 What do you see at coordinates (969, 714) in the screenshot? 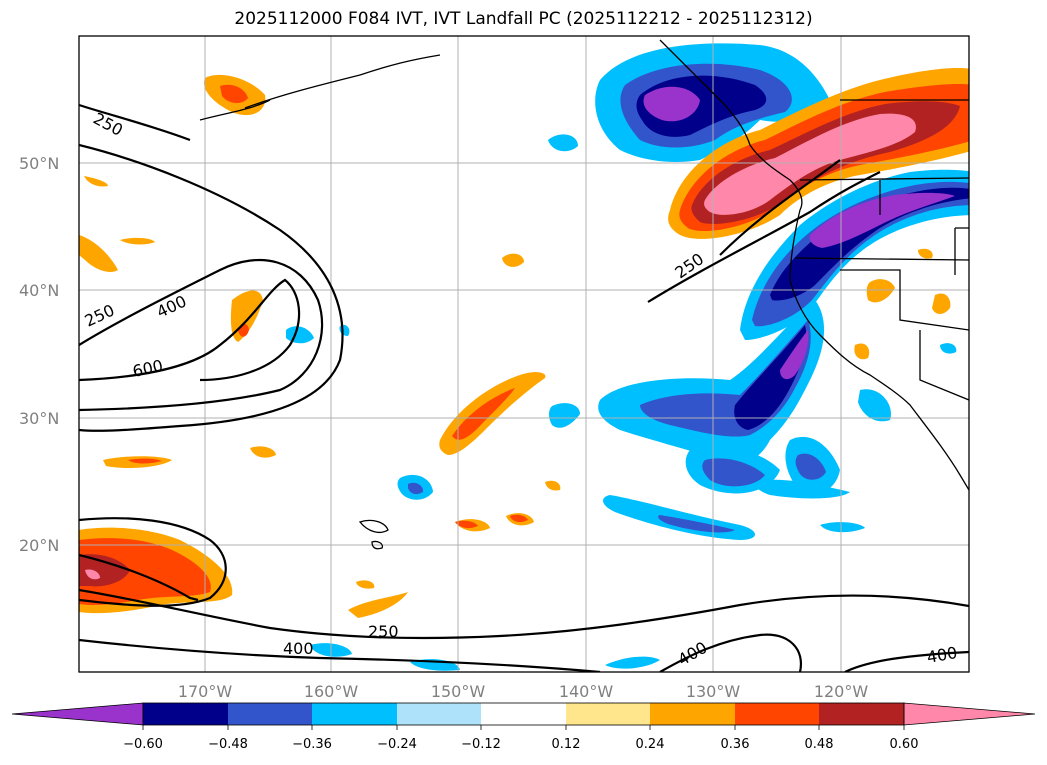
I see `colorbar-extend-max` at bounding box center [969, 714].